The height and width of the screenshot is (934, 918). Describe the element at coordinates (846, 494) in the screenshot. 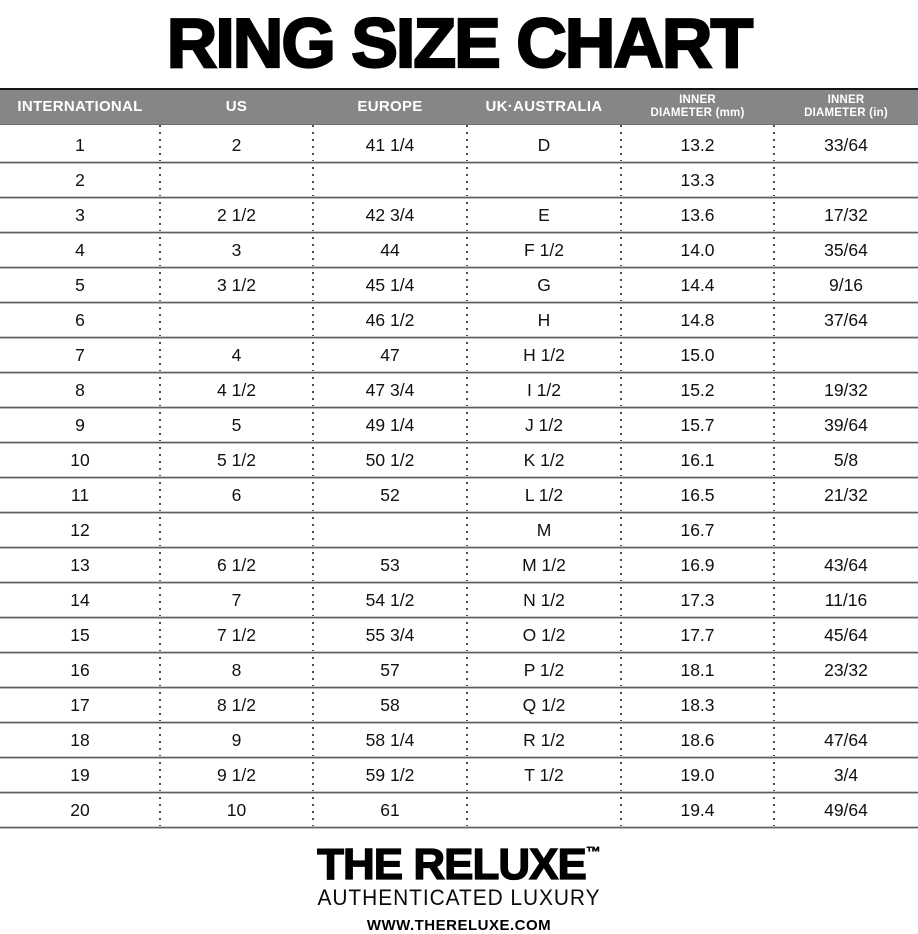

I see `table-cell: 21/32` at that location.